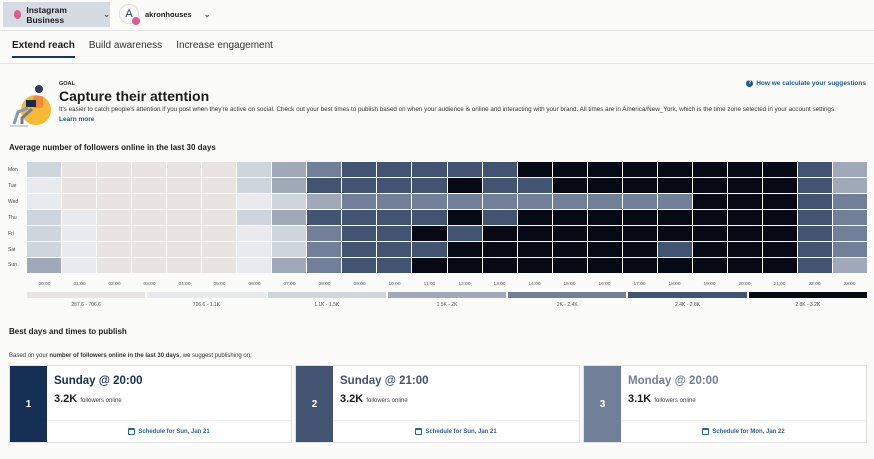 This screenshot has width=874, height=459. What do you see at coordinates (164, 14) in the screenshot?
I see `account-selector: A akronhouses ⌄` at bounding box center [164, 14].